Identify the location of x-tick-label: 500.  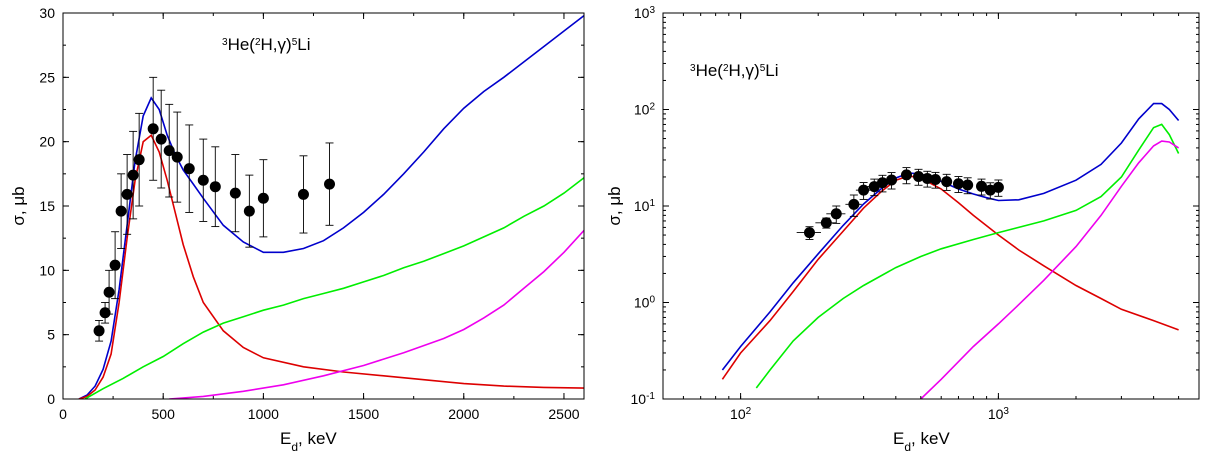
(164, 414).